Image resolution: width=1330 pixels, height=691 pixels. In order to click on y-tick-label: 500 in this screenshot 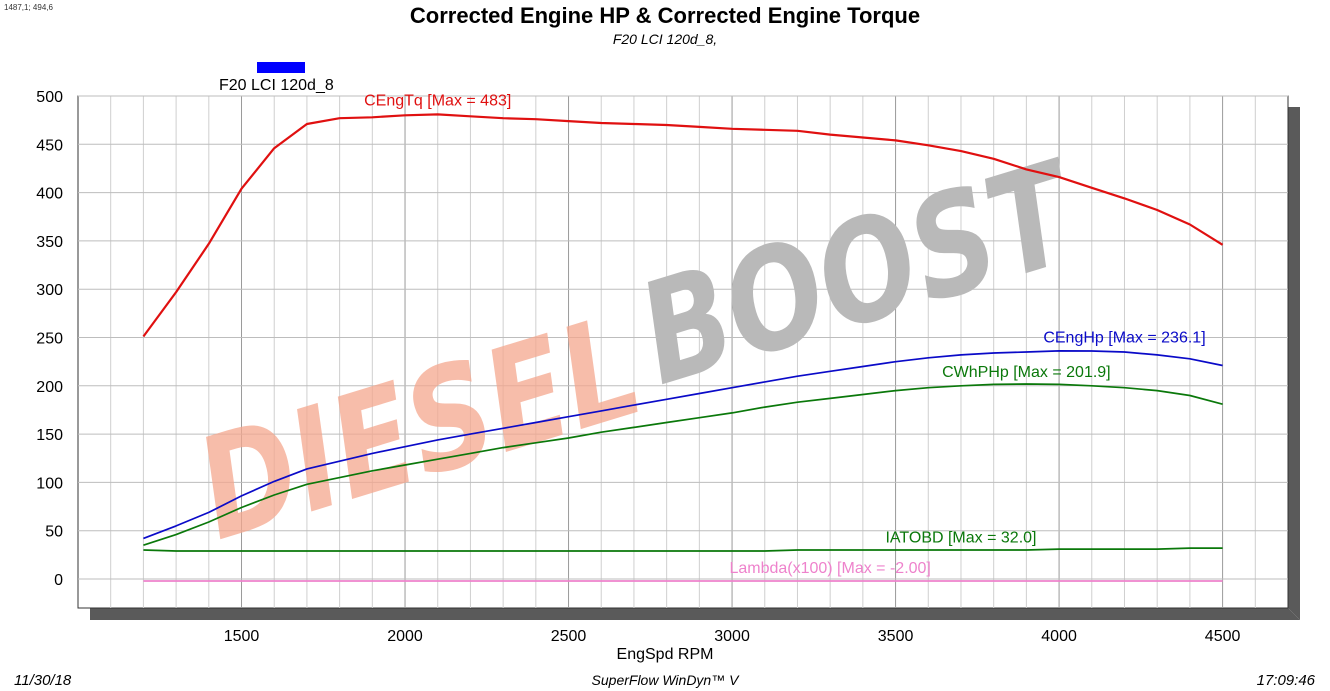, I will do `click(49, 97)`.